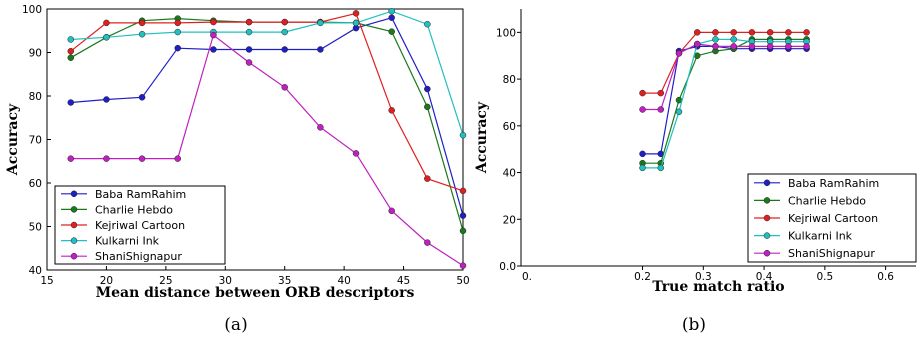 This screenshot has width=923, height=339. Describe the element at coordinates (764, 277) in the screenshot. I see `x-tick-label: 0.4` at that location.